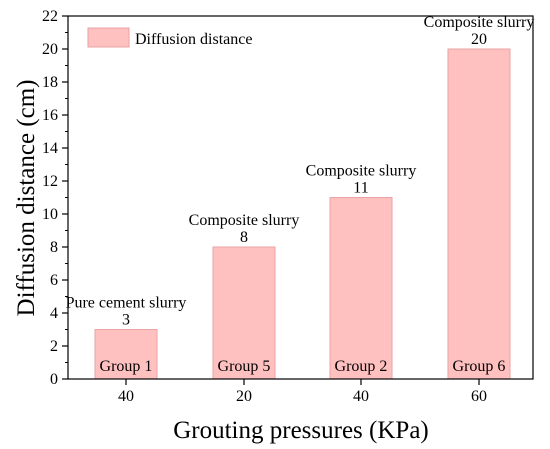 This screenshot has width=550, height=449. Describe the element at coordinates (301, 430) in the screenshot. I see `x-axis-title: Grouting pressures (KPa)` at that location.